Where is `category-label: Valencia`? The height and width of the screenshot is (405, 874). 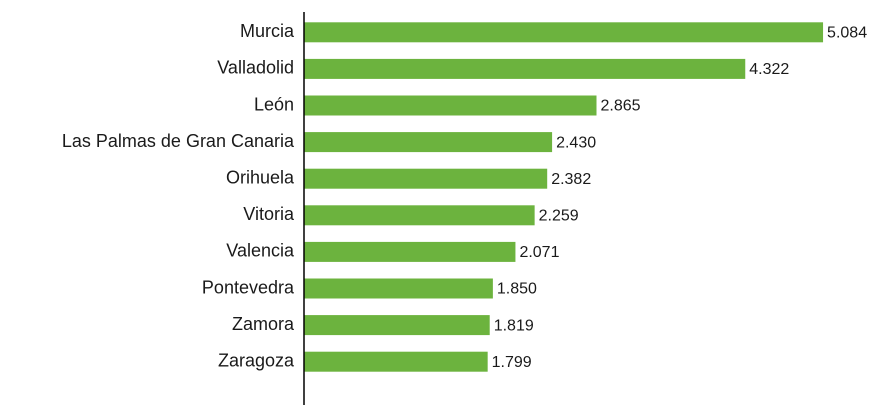
category-label: Valencia is located at coordinates (260, 251).